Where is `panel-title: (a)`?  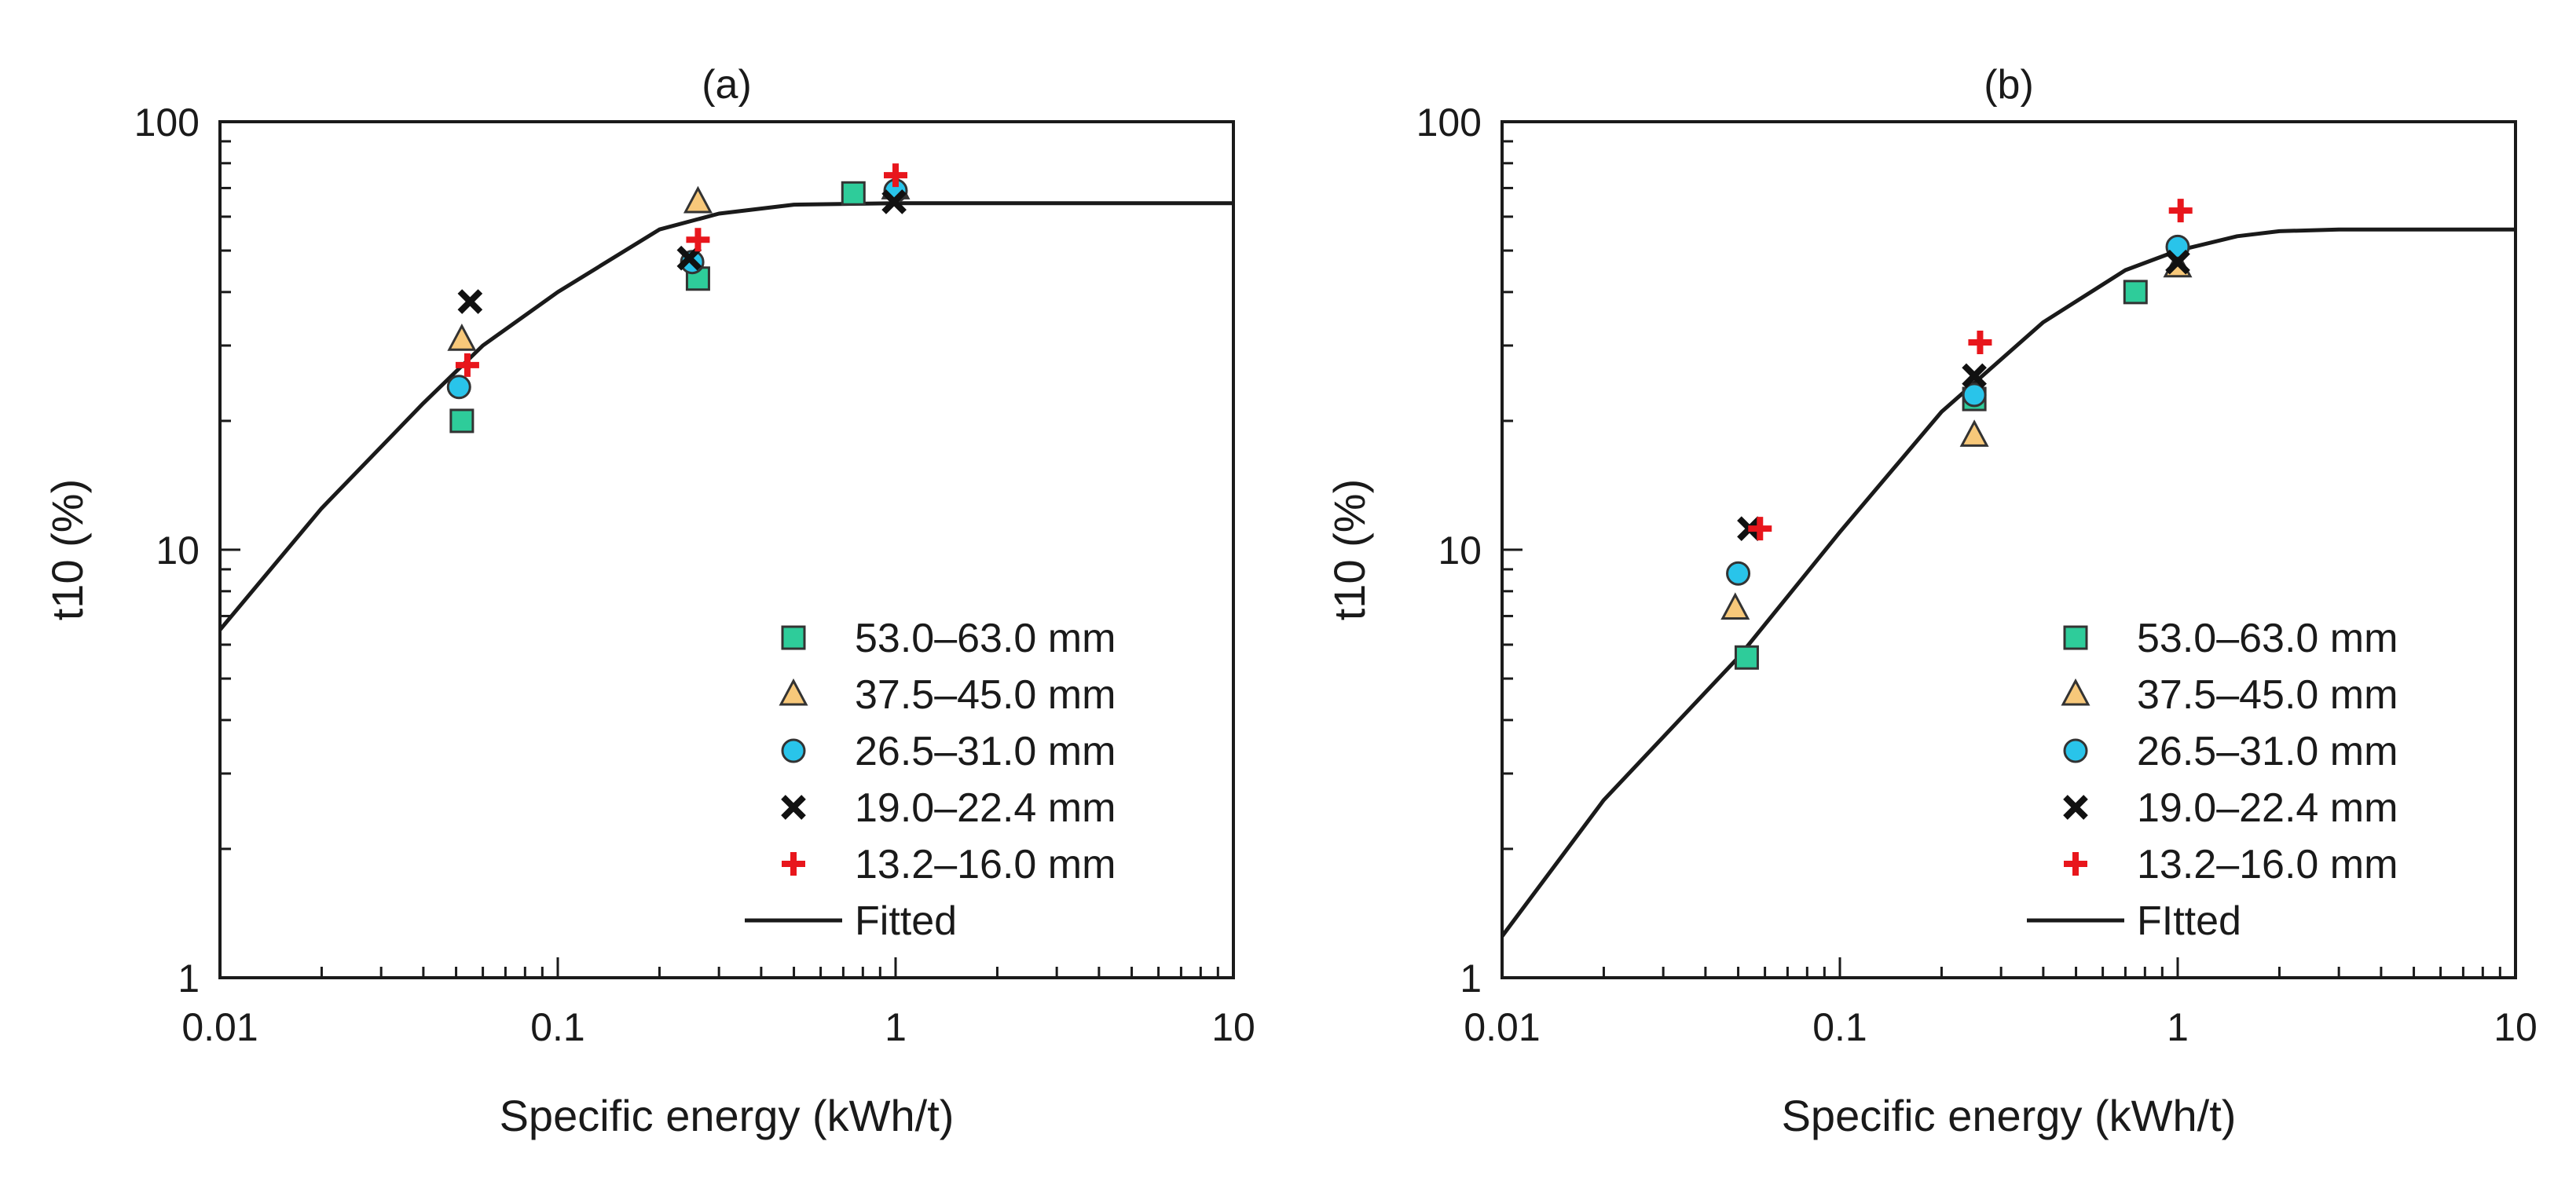
panel-title: (a) is located at coordinates (727, 85).